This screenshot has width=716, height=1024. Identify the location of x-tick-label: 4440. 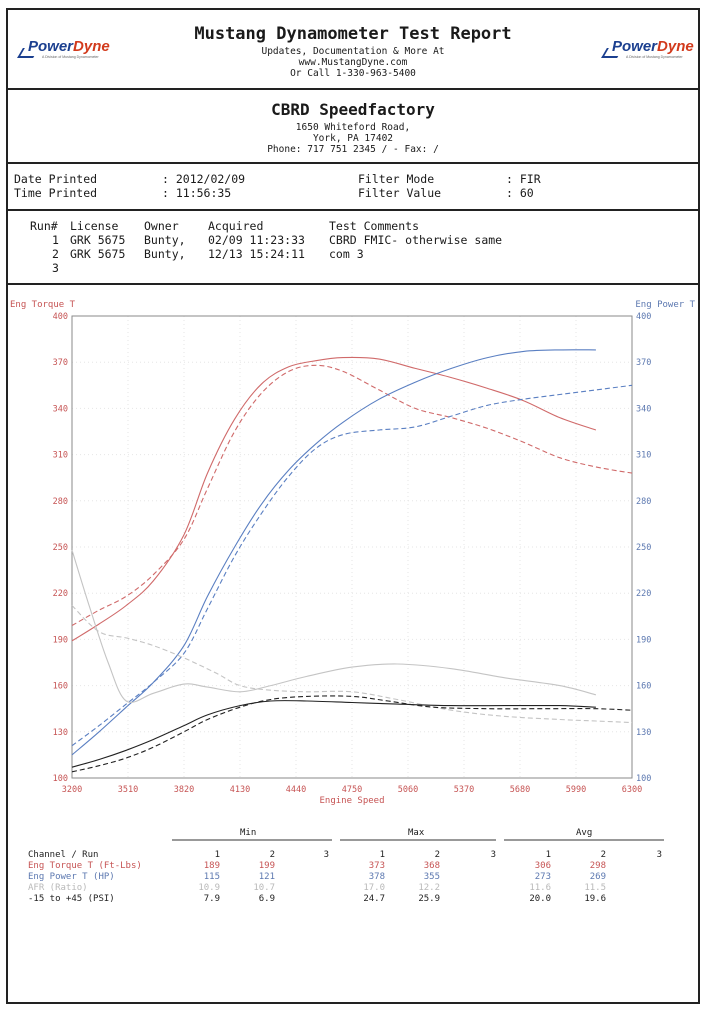
(296, 790).